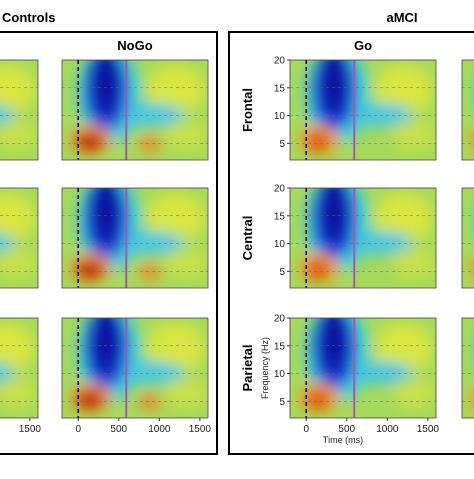  I want to click on condition-title: Go, so click(363, 45).